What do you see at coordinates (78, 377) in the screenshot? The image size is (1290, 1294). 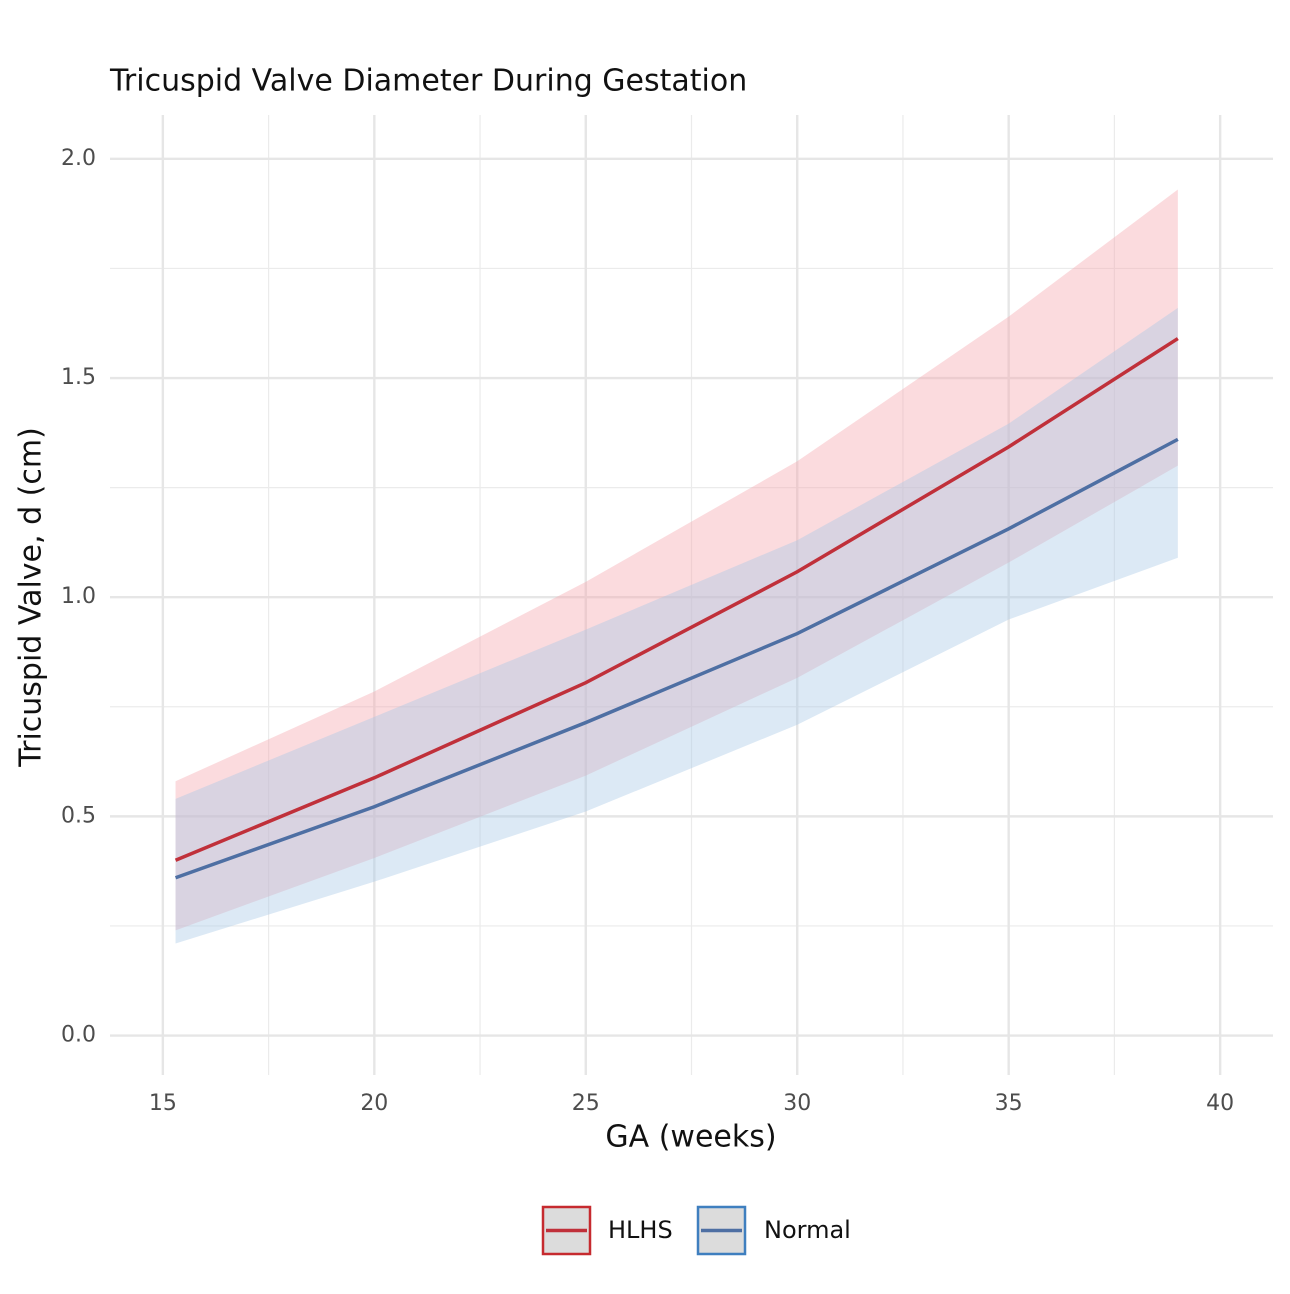 I see `y-tick-label: 1.5` at bounding box center [78, 377].